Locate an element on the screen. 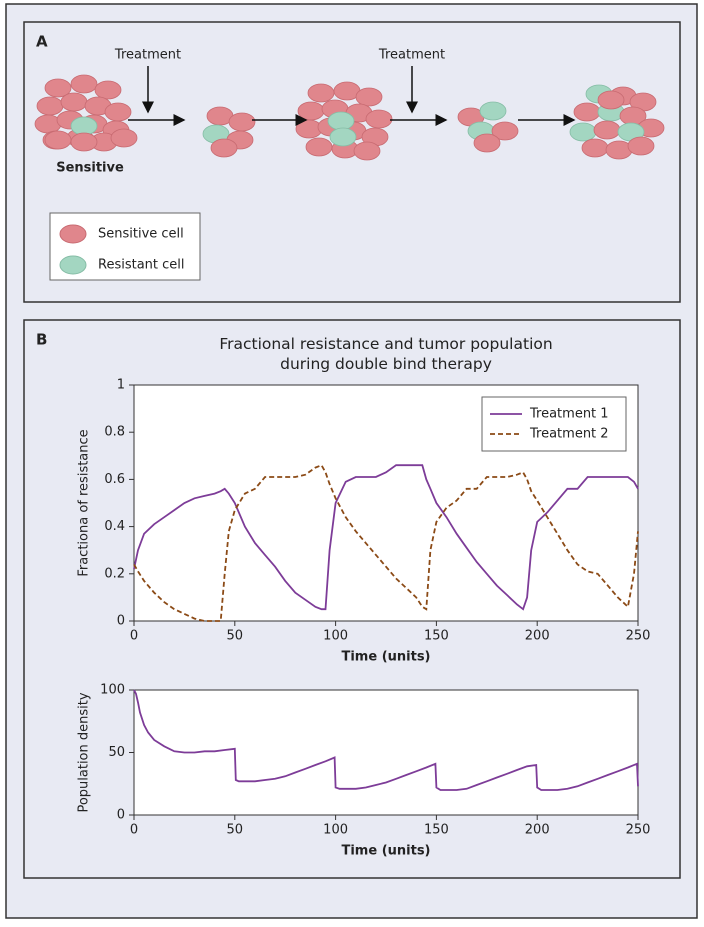 The height and width of the screenshot is (927, 704). y-tick-label: 0.4 is located at coordinates (114, 526).